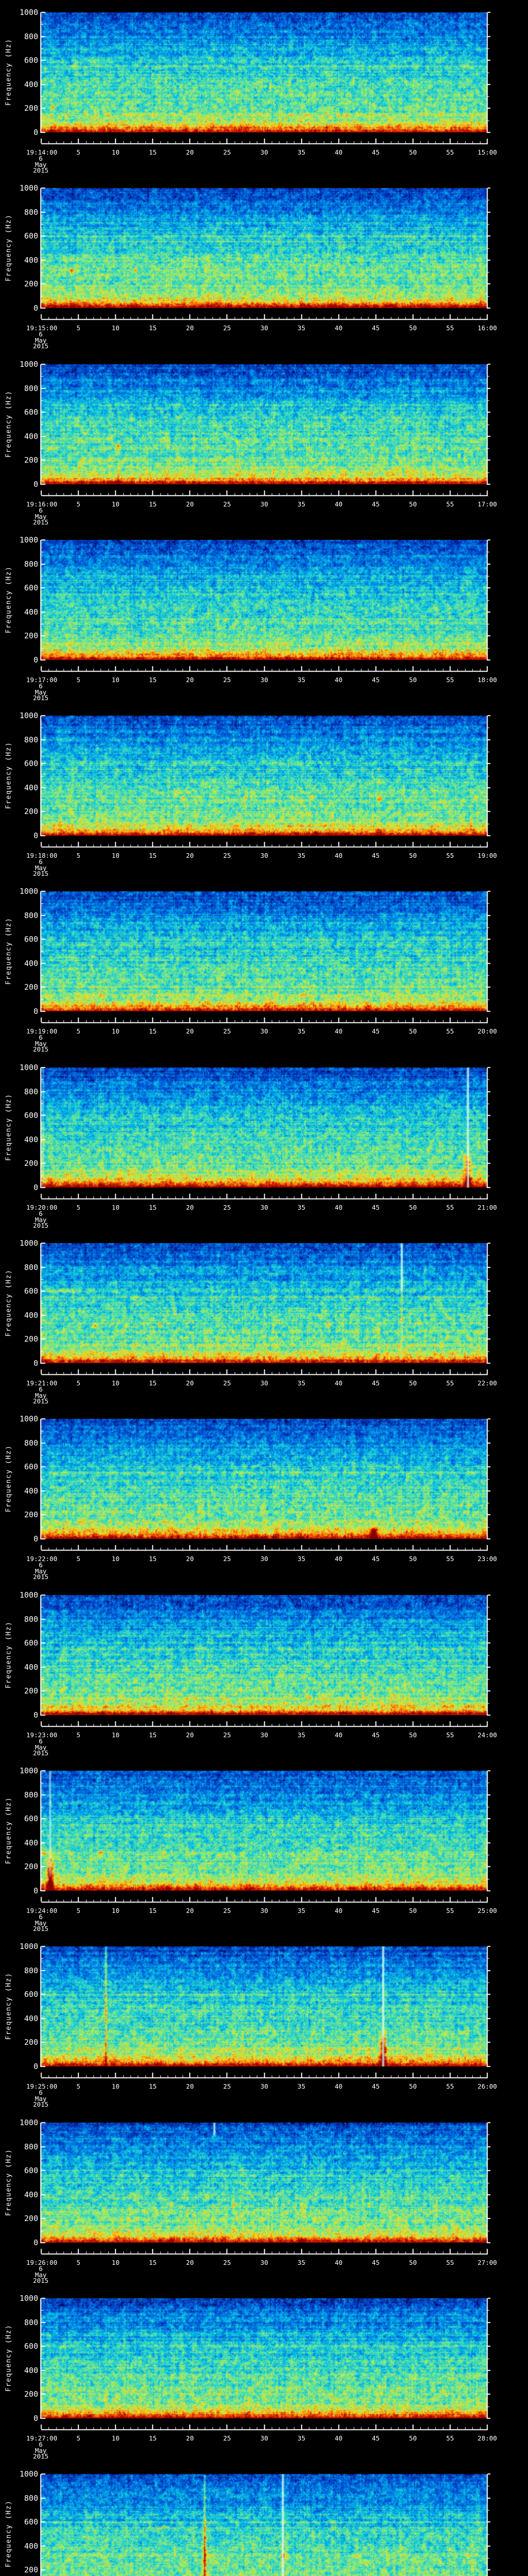 Image resolution: width=528 pixels, height=2576 pixels. Describe the element at coordinates (42, 680) in the screenshot. I see `x-axis-start-time-label: 19:17:00` at that location.